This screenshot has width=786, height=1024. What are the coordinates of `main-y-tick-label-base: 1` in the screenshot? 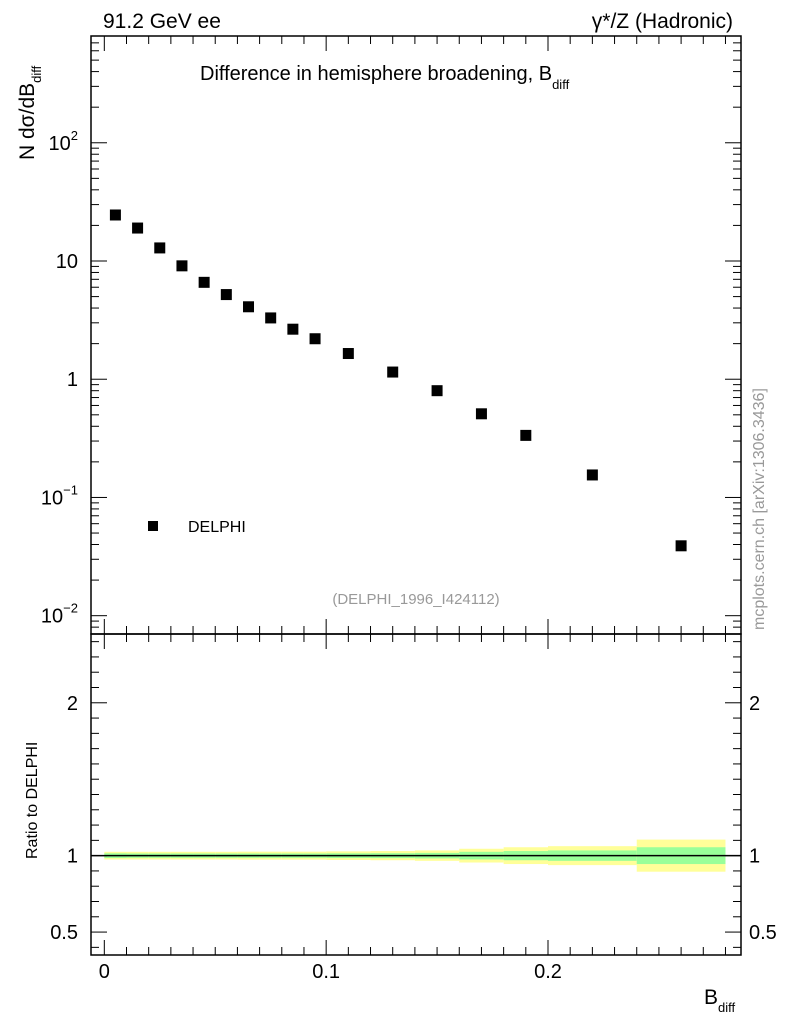 It's located at (72, 380).